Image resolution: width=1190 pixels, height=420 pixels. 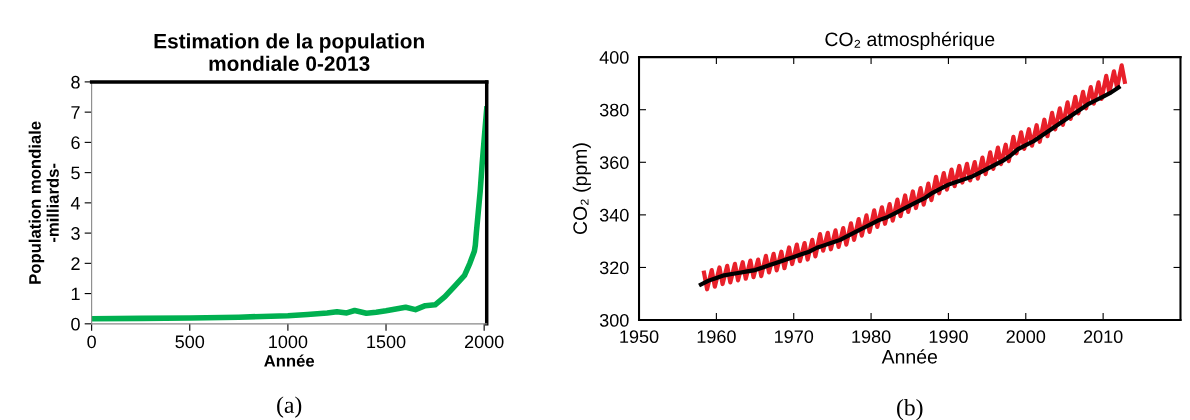 What do you see at coordinates (75, 263) in the screenshot?
I see `y-tick-label: 2` at bounding box center [75, 263].